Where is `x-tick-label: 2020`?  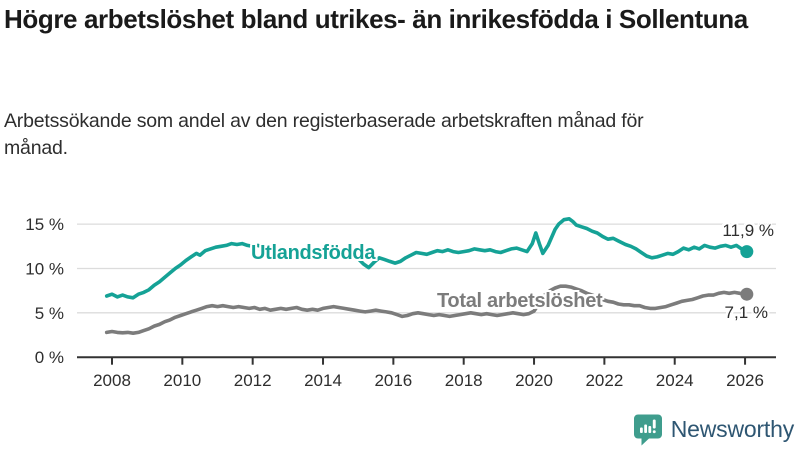
x-tick-label: 2020 is located at coordinates (534, 380).